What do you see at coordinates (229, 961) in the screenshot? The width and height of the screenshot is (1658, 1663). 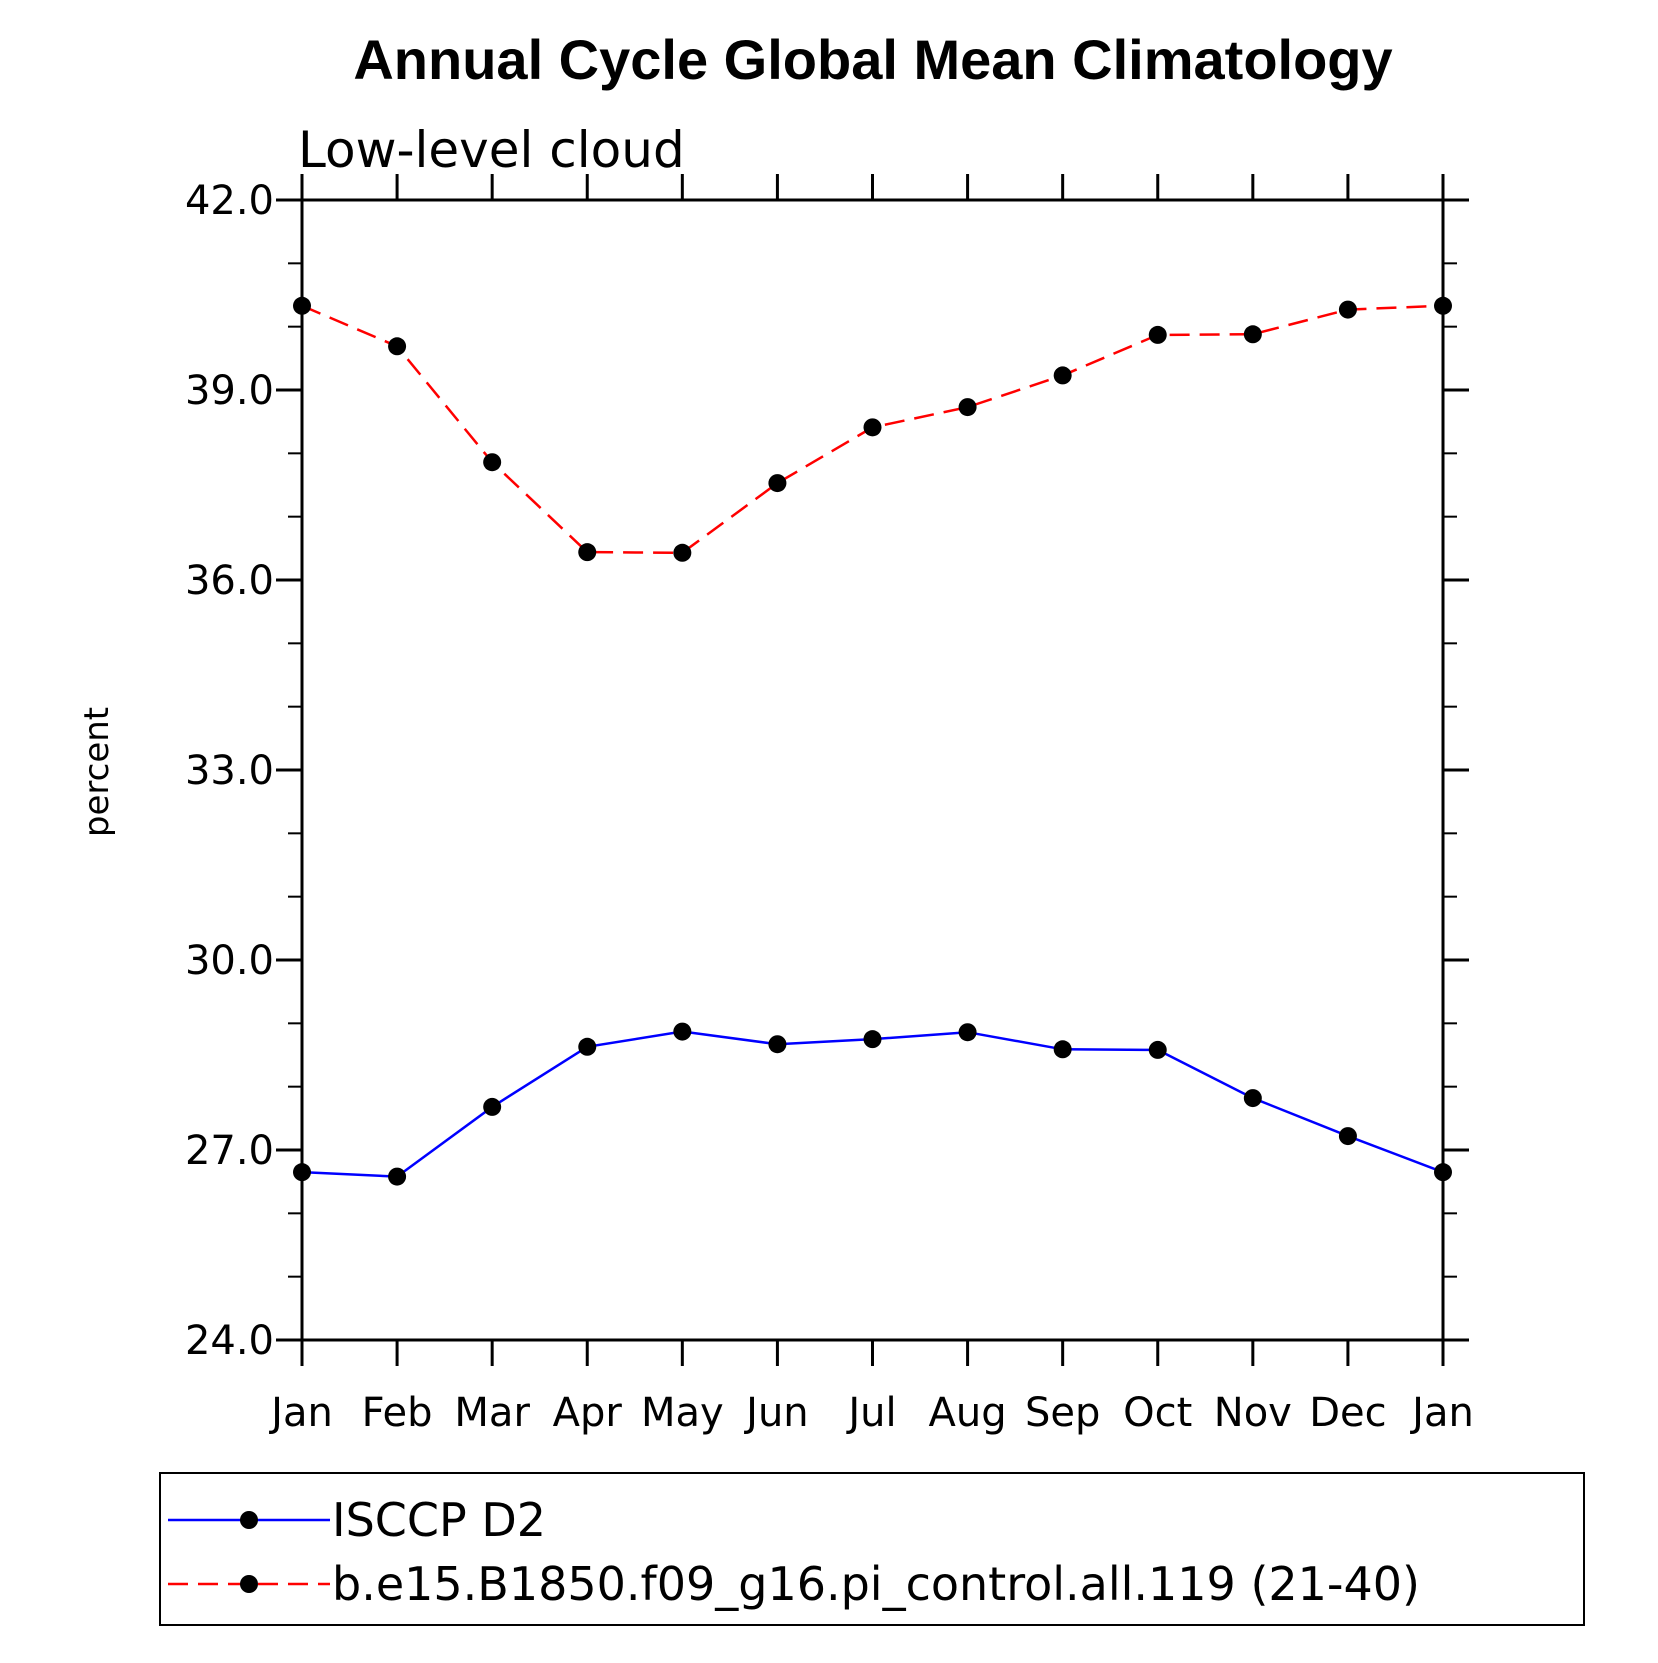 I see `y-tick-label: 30.0` at bounding box center [229, 961].